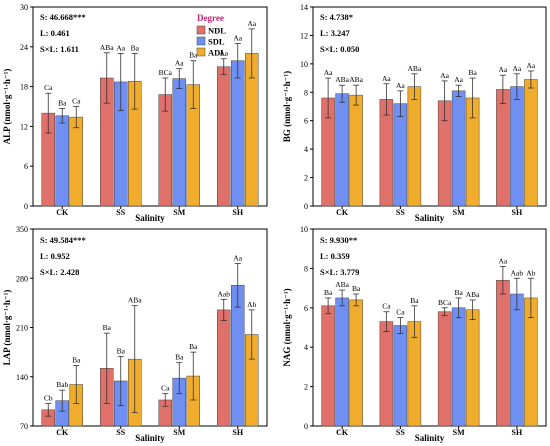 The image size is (550, 446). What do you see at coordinates (342, 362) in the screenshot?
I see `bar-sdl-ck` at bounding box center [342, 362].